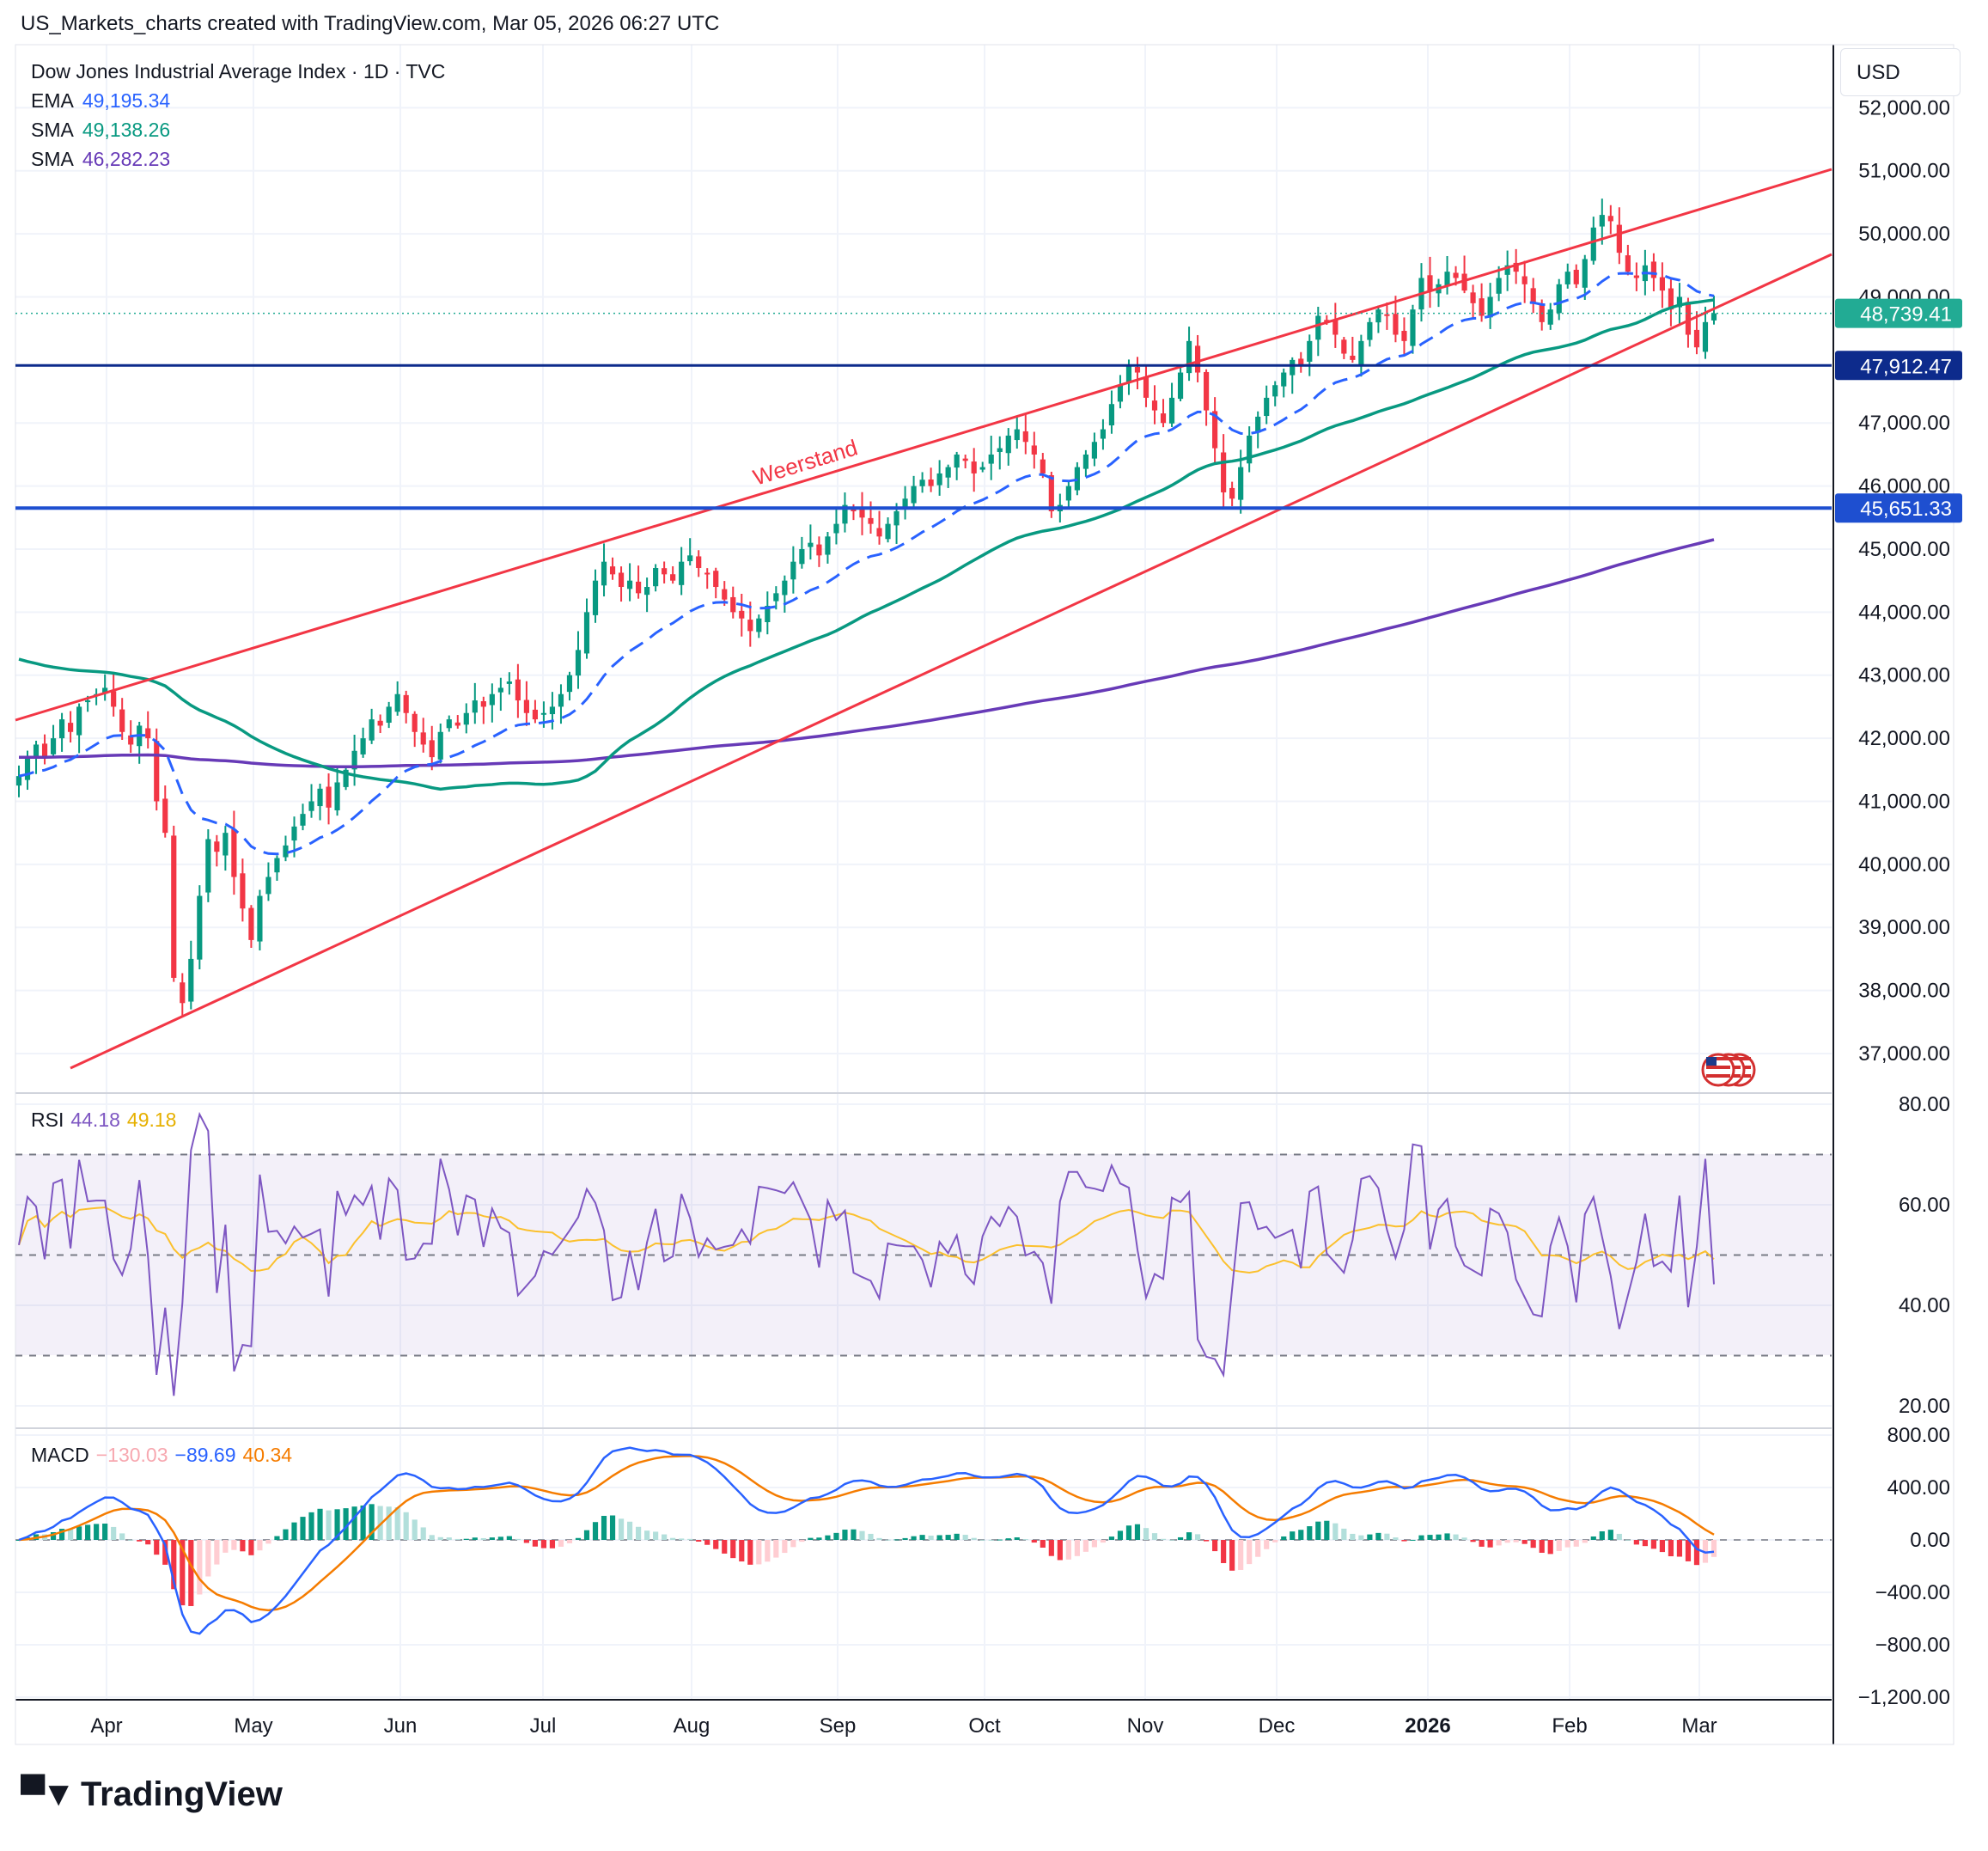  Describe the element at coordinates (205, 1455) in the screenshot. I see `macd-line-value: −89.69` at that location.